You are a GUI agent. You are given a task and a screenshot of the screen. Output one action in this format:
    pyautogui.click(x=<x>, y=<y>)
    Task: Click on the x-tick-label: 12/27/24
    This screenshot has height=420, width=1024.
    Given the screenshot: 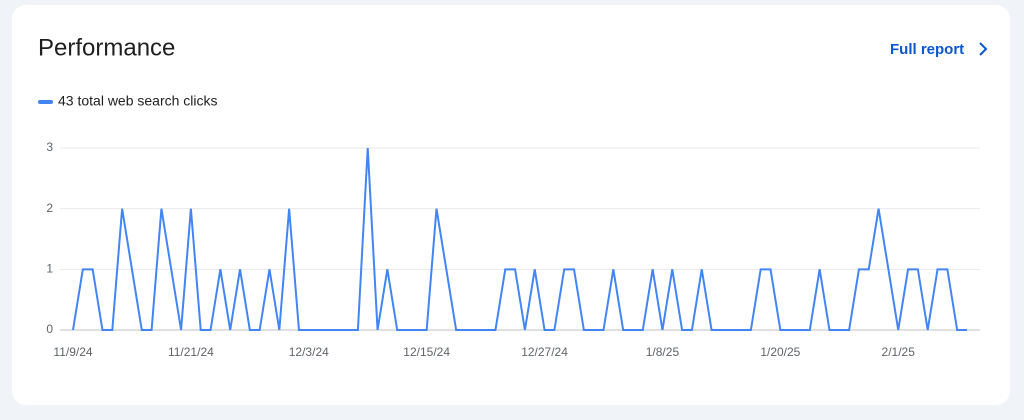 What is the action you would take?
    pyautogui.click(x=544, y=352)
    